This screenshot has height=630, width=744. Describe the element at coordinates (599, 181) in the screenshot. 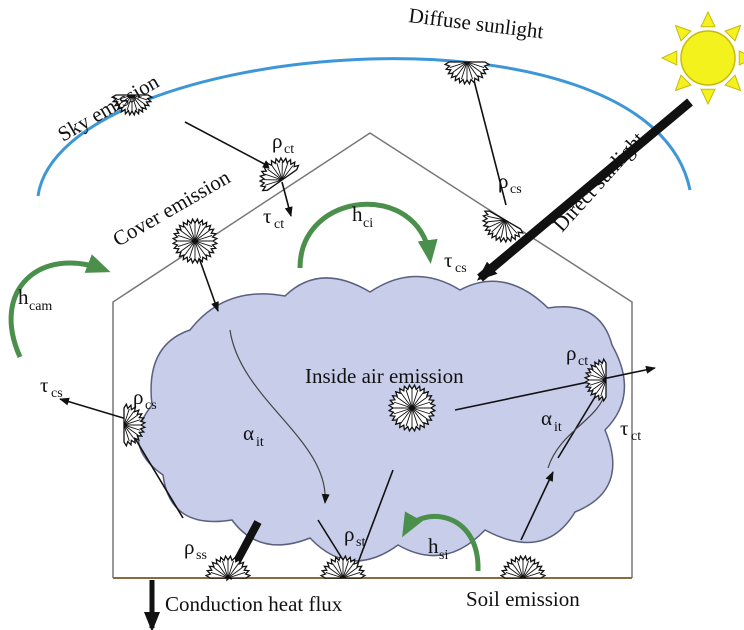

I see `direct-sunlight-label: Direct sunlight` at that location.